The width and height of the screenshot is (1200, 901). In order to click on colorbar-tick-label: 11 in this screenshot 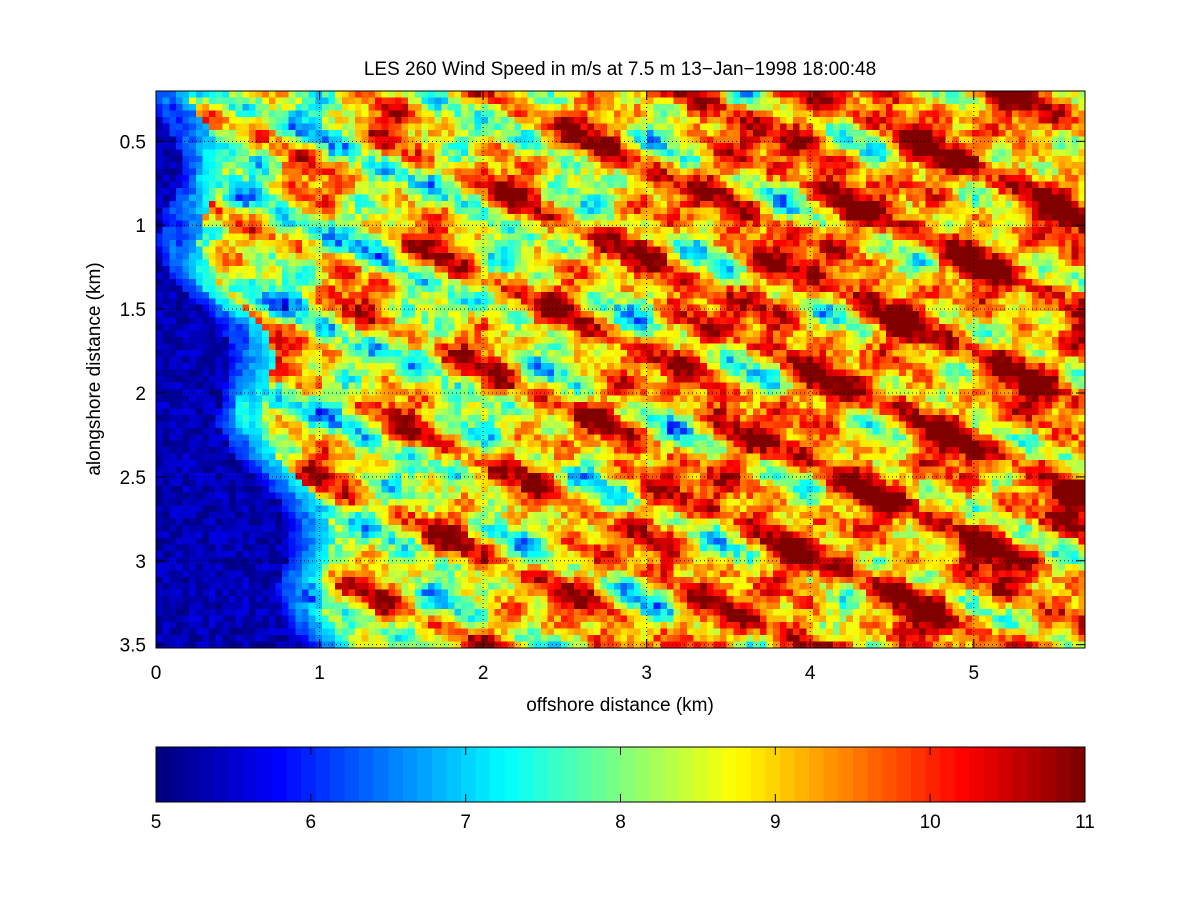, I will do `click(1085, 822)`.